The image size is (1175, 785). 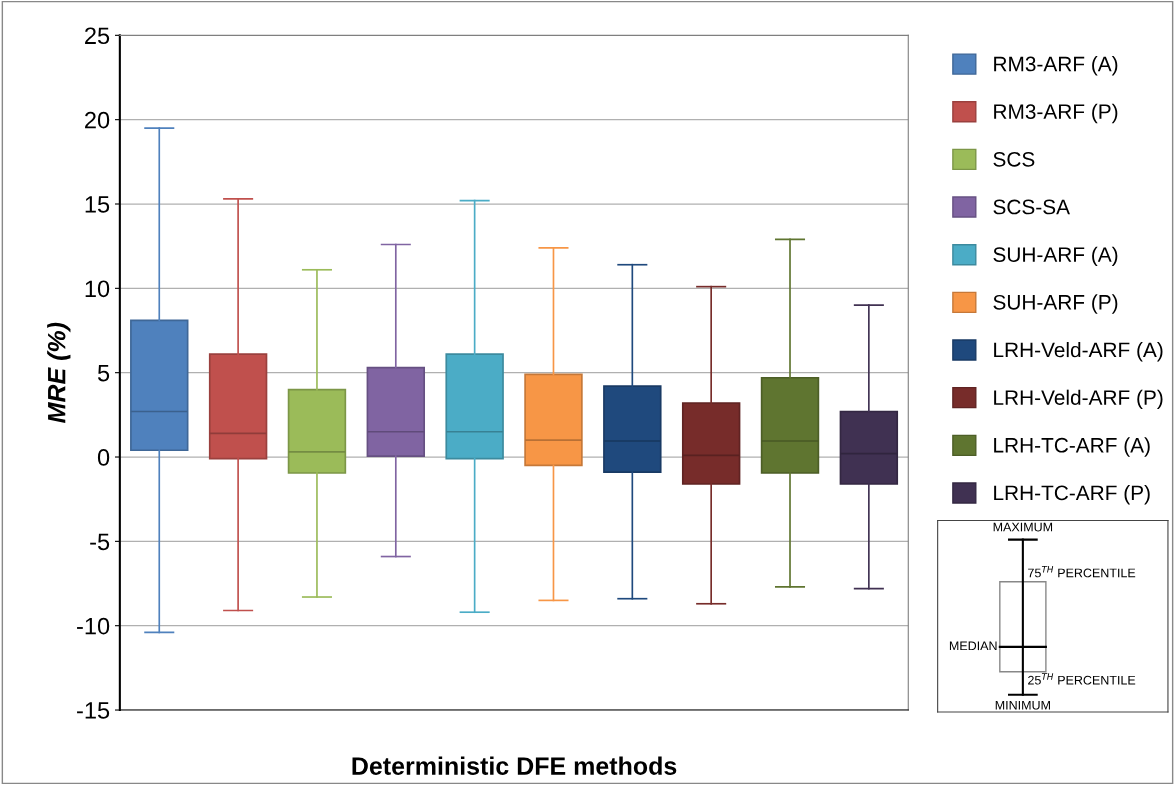 What do you see at coordinates (1082, 679) in the screenshot?
I see `text: 25$^{TH}$ PERCENTILE` at bounding box center [1082, 679].